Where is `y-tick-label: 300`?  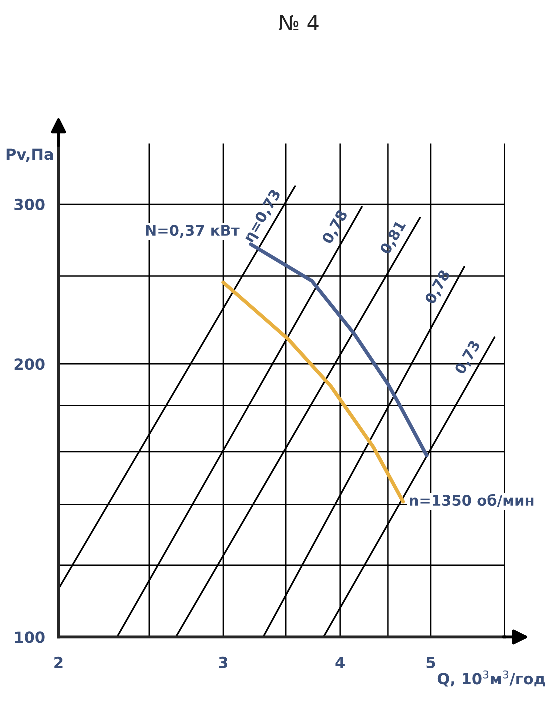 y-tick-label: 300 is located at coordinates (29, 204).